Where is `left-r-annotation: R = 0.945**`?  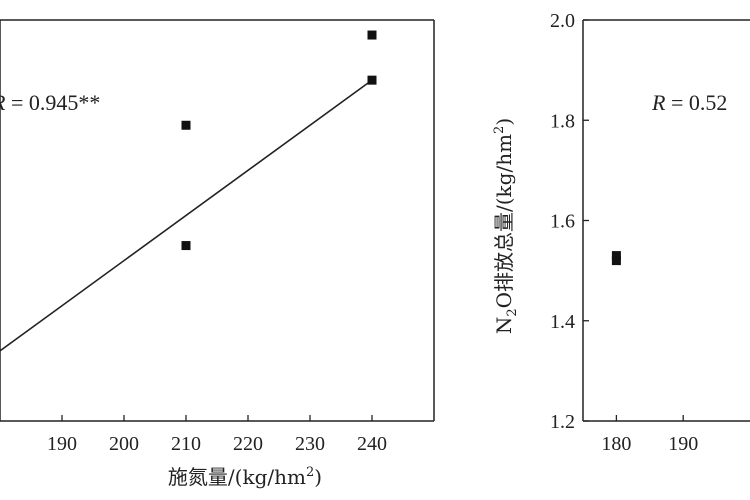
left-r-annotation: R = 0.945** is located at coordinates (50, 102).